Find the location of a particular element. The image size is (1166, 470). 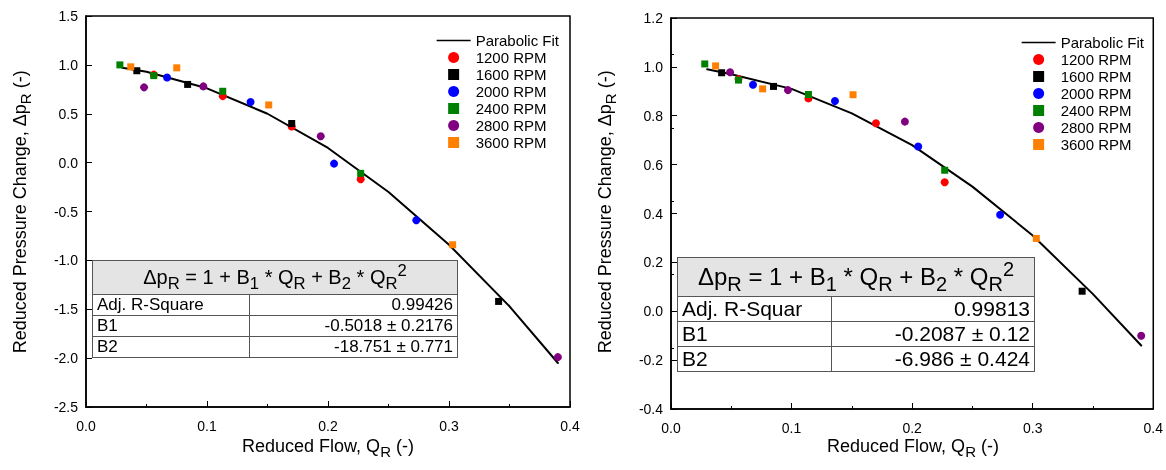

annotation: -18.751 ± 0.771 is located at coordinates (353, 347).